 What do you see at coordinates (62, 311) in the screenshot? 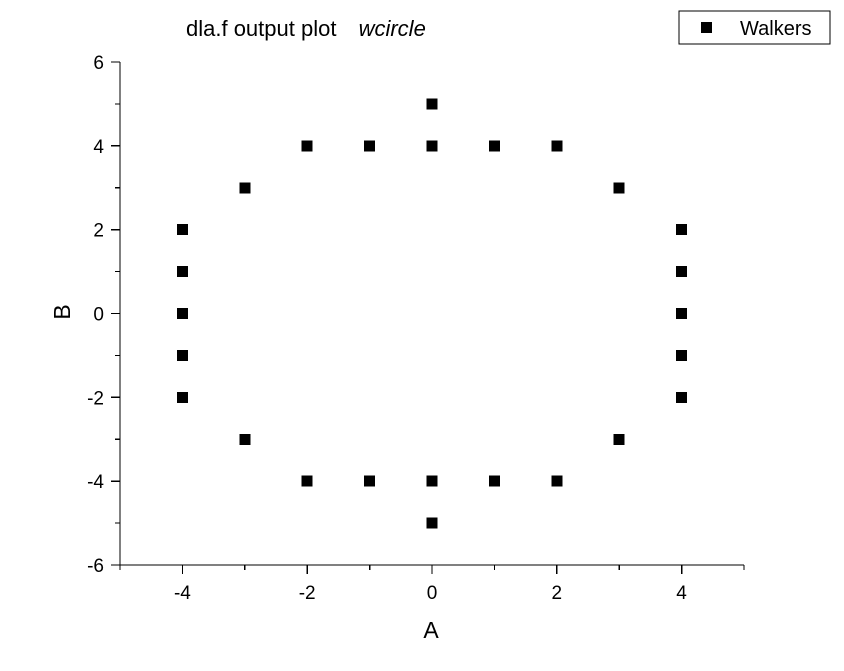
I see `y-axis-title: B` at bounding box center [62, 311].